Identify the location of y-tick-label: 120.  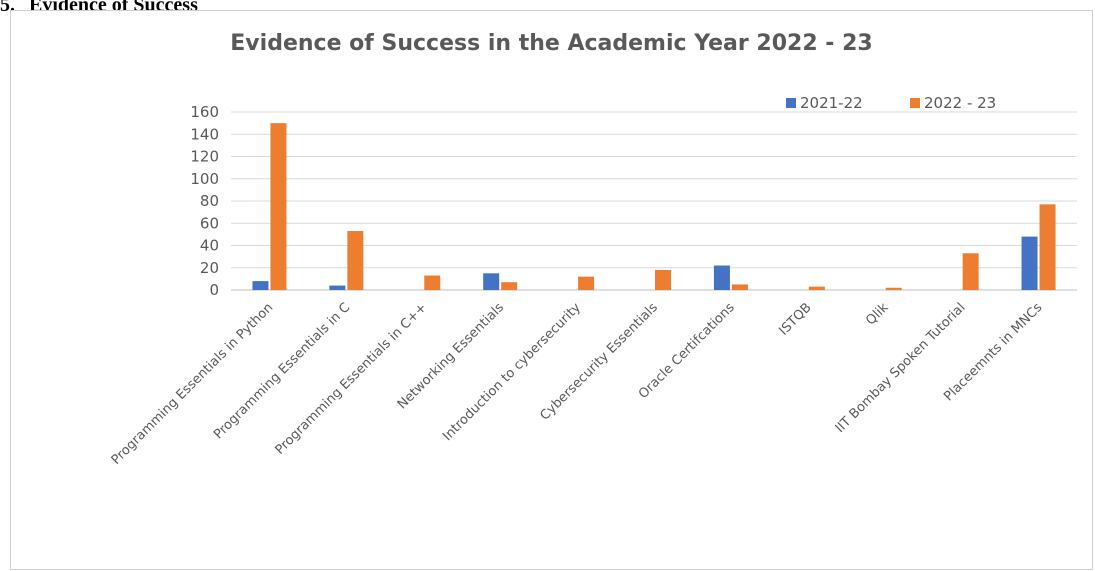
(204, 157).